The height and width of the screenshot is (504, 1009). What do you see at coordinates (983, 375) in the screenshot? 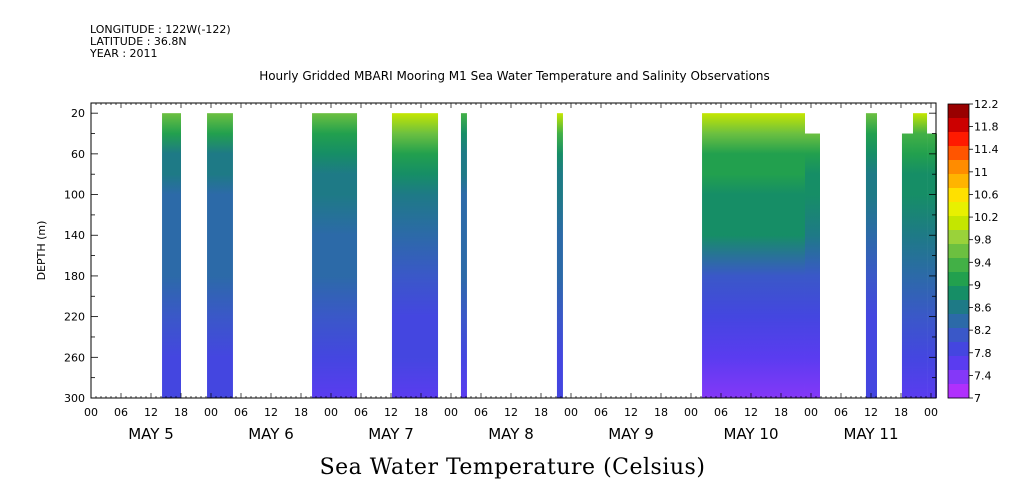
I see `colorbar-label: 7.4` at bounding box center [983, 375].